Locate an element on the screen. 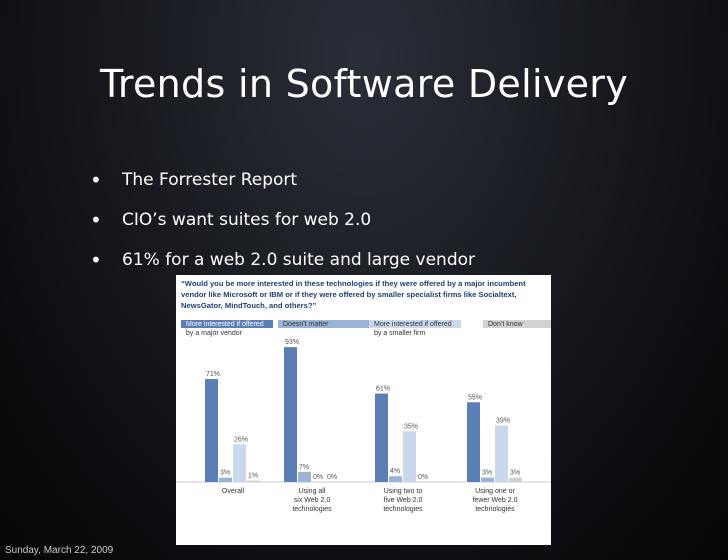  bar-value-label: 4% is located at coordinates (395, 471).